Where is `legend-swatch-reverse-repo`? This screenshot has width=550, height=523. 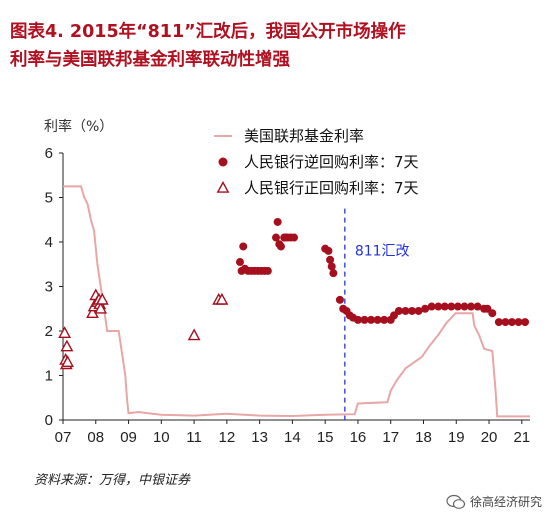
legend-swatch-reverse-repo is located at coordinates (223, 162).